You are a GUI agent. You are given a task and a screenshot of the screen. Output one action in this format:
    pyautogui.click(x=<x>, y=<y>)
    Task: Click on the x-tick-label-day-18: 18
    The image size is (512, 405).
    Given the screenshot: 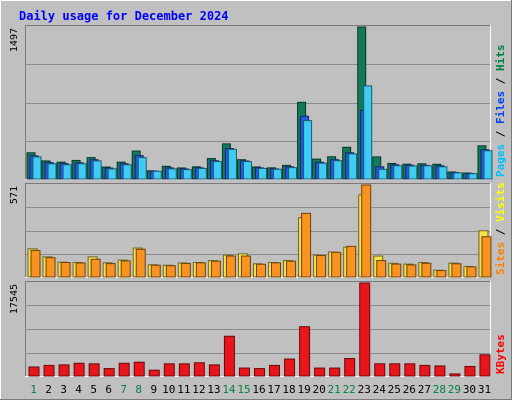 What is the action you would take?
    pyautogui.click(x=288, y=389)
    